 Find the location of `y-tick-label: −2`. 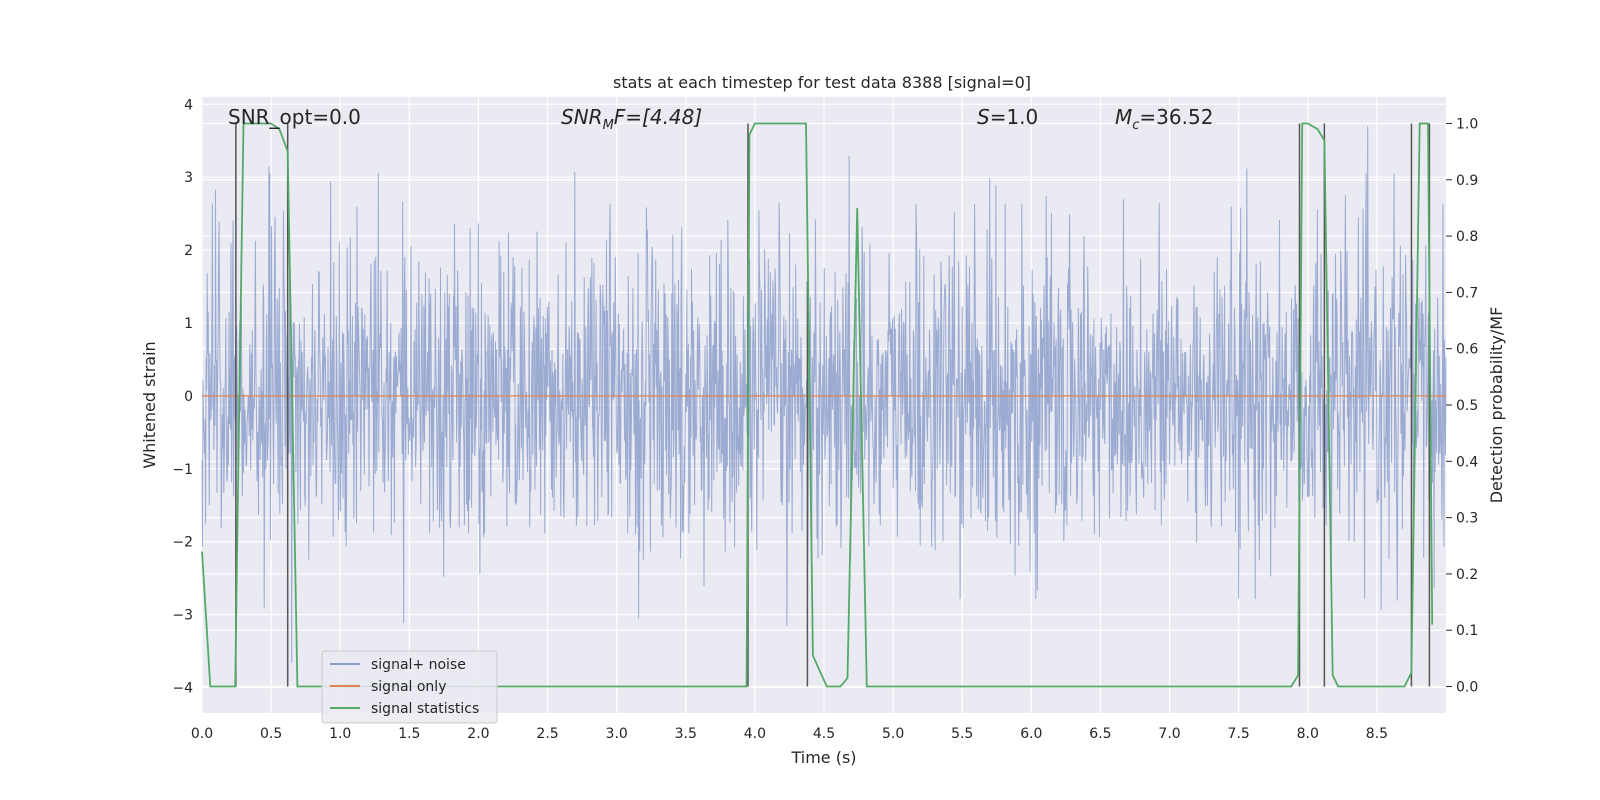

y-tick-label: −2 is located at coordinates (182, 543).